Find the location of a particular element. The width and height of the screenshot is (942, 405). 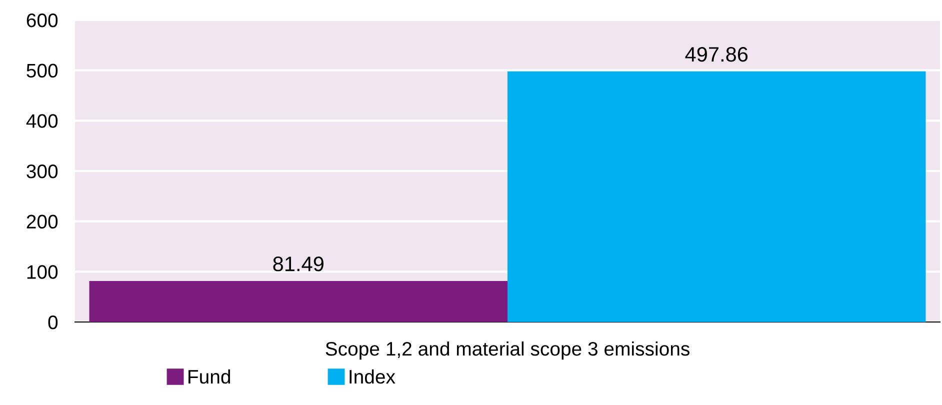

y-tick-label: 500 is located at coordinates (42, 71).